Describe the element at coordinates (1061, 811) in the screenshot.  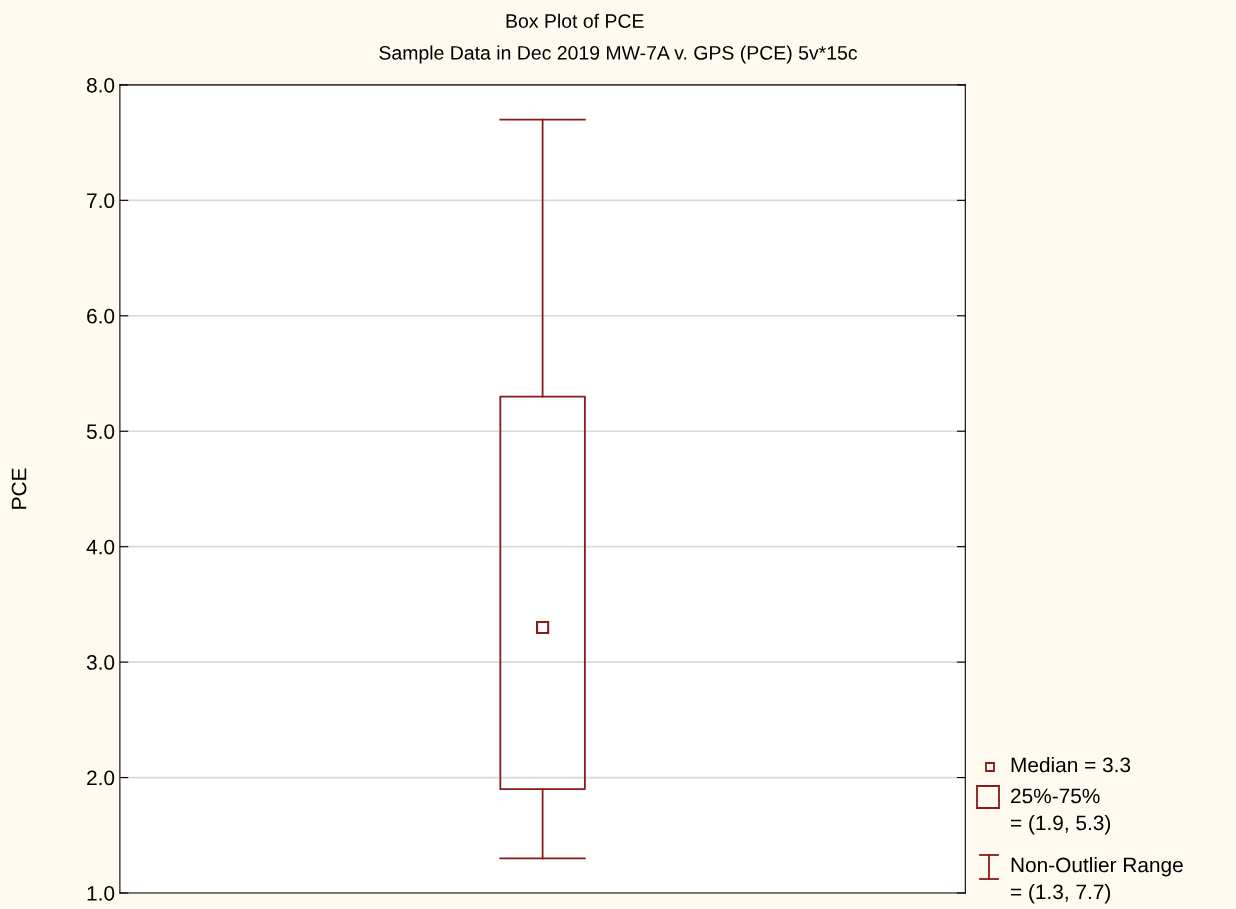
I see `text: 25%-75% = (1.9, 5.3)` at that location.